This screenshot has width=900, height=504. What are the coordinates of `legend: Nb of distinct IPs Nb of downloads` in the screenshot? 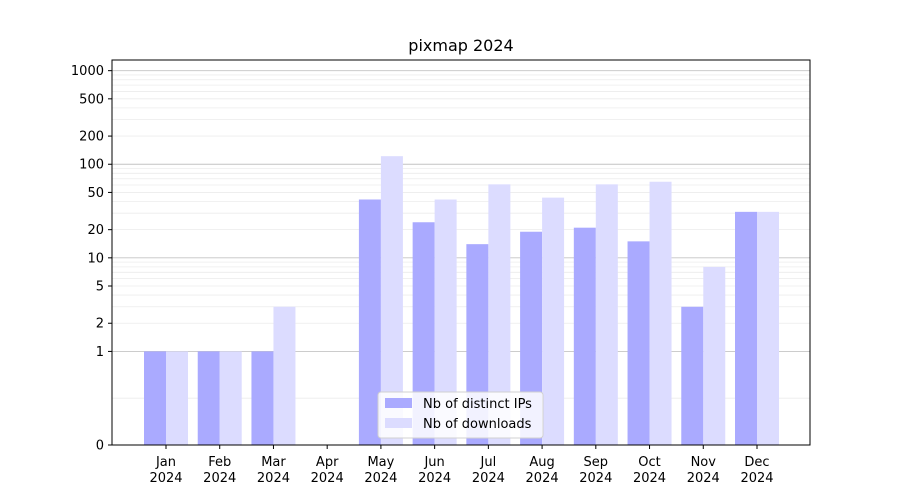 It's located at (460, 415).